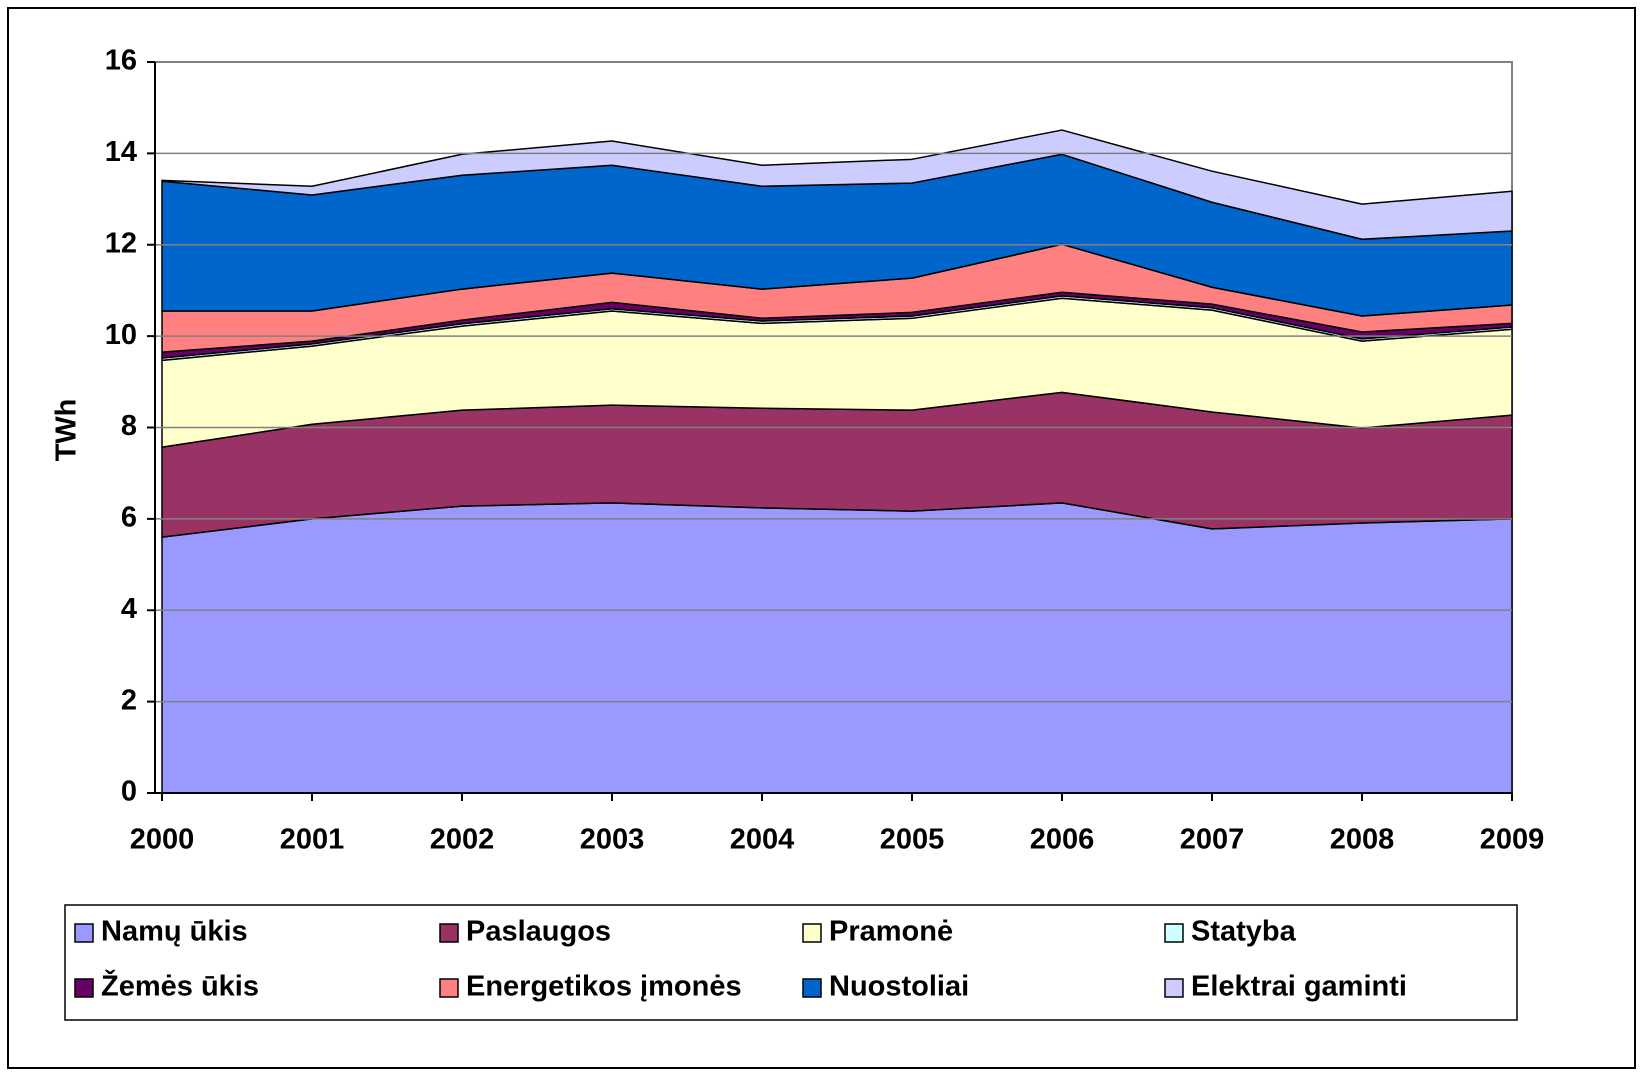  I want to click on x-tick-label: 2001, so click(312, 840).